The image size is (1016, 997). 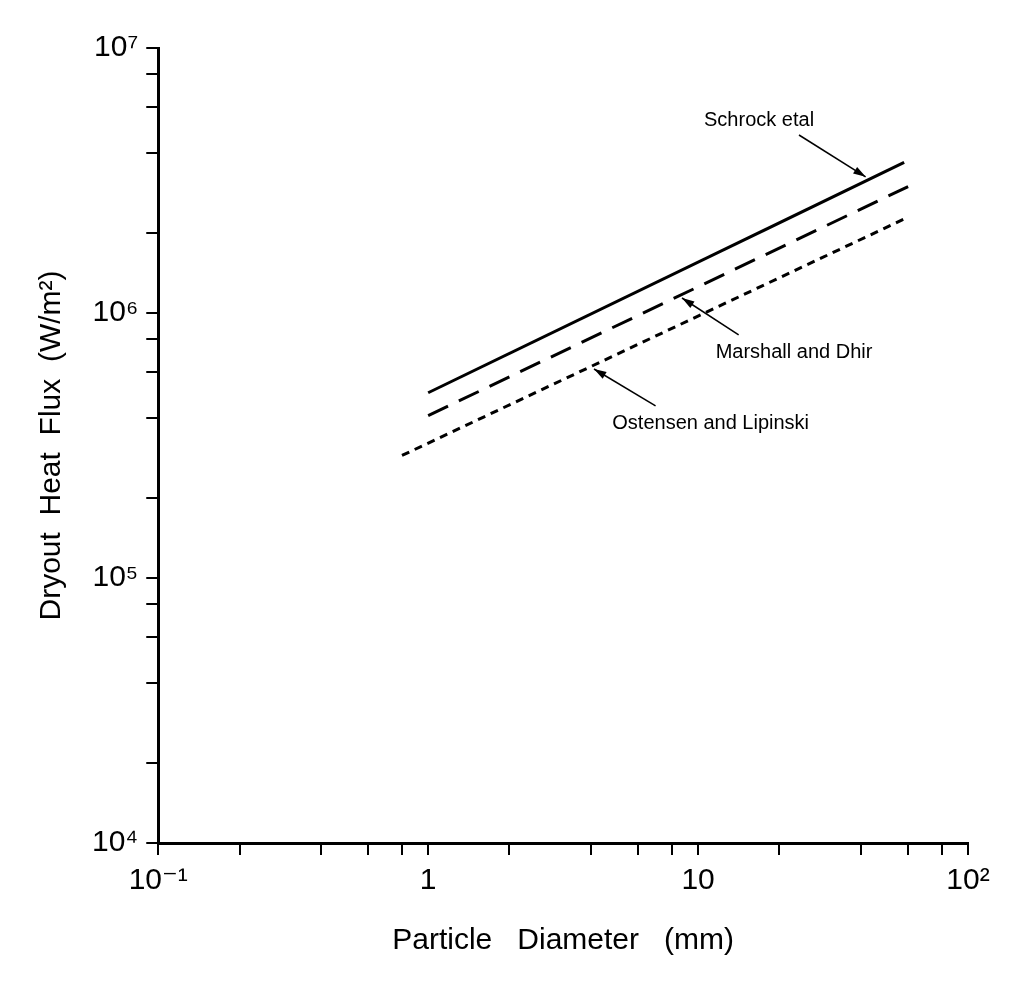 What do you see at coordinates (428, 879) in the screenshot?
I see `x-tick-label: 1` at bounding box center [428, 879].